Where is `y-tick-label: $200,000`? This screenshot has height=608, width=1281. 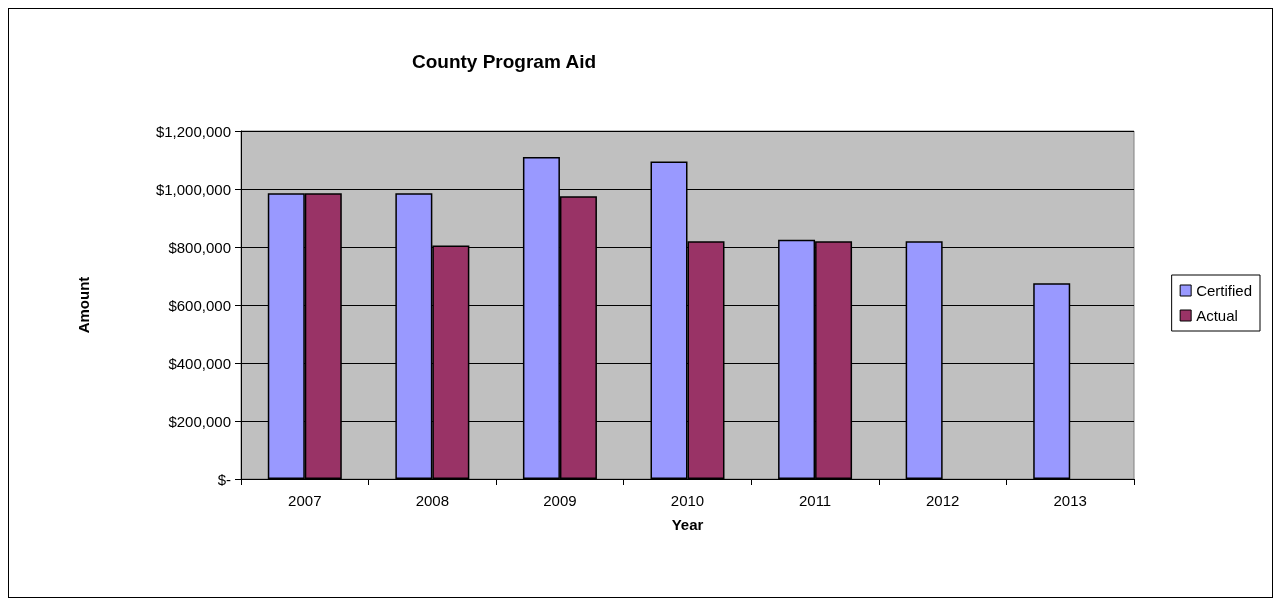
y-tick-label: $200,000 is located at coordinates (199, 421).